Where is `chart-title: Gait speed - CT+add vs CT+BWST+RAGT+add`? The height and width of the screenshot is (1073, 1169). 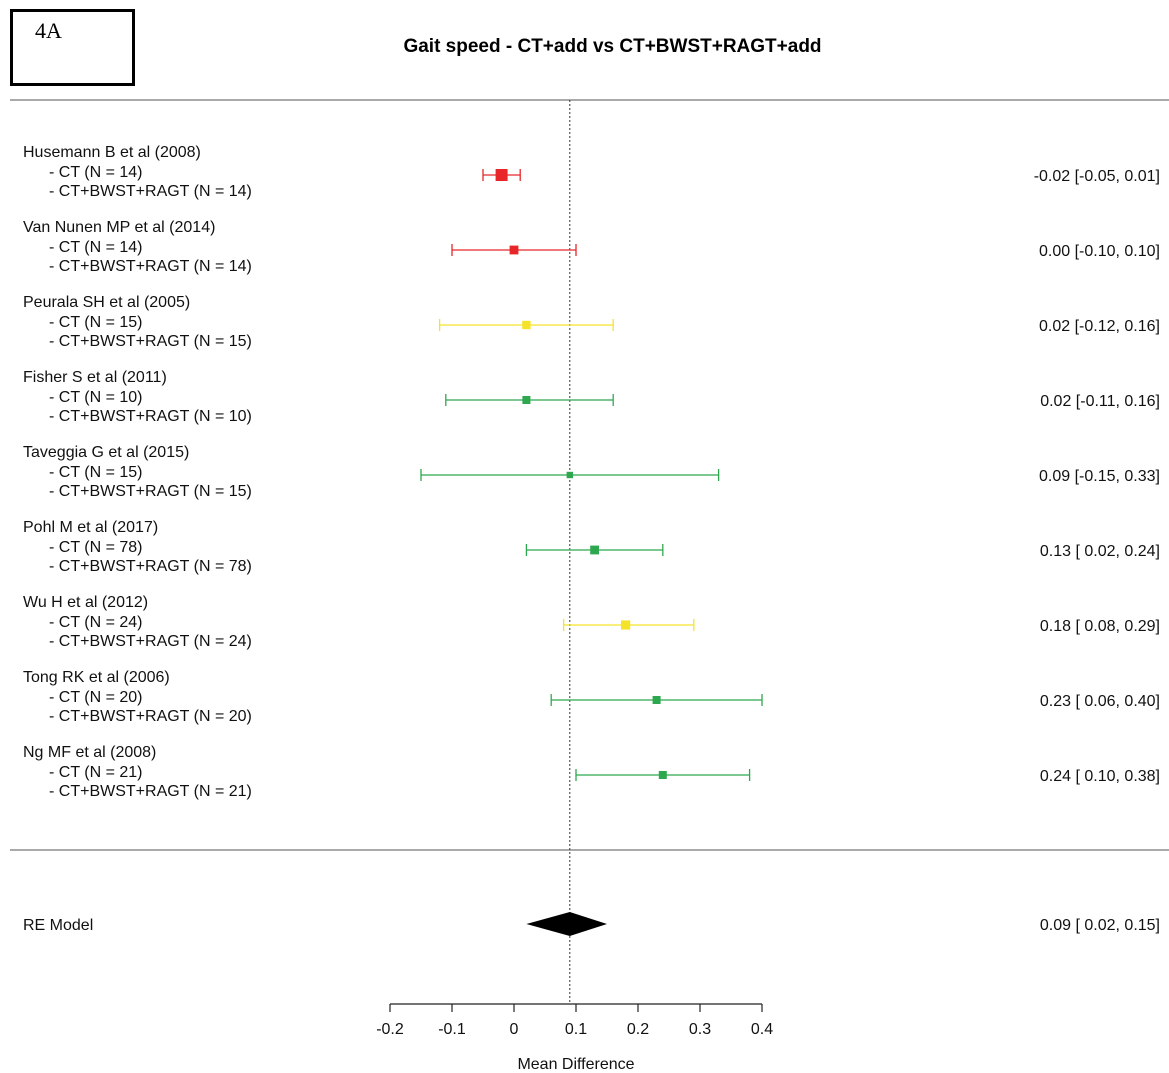 chart-title: Gait speed - CT+add vs CT+BWST+RAGT+add is located at coordinates (612, 46).